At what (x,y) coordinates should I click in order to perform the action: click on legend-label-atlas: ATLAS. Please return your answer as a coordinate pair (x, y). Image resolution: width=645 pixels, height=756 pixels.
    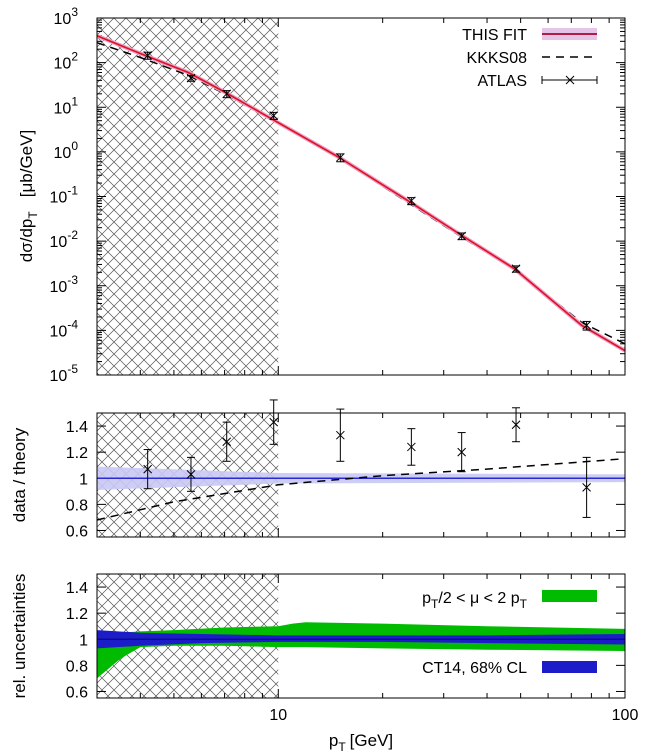
    Looking at the image, I should click on (503, 81).